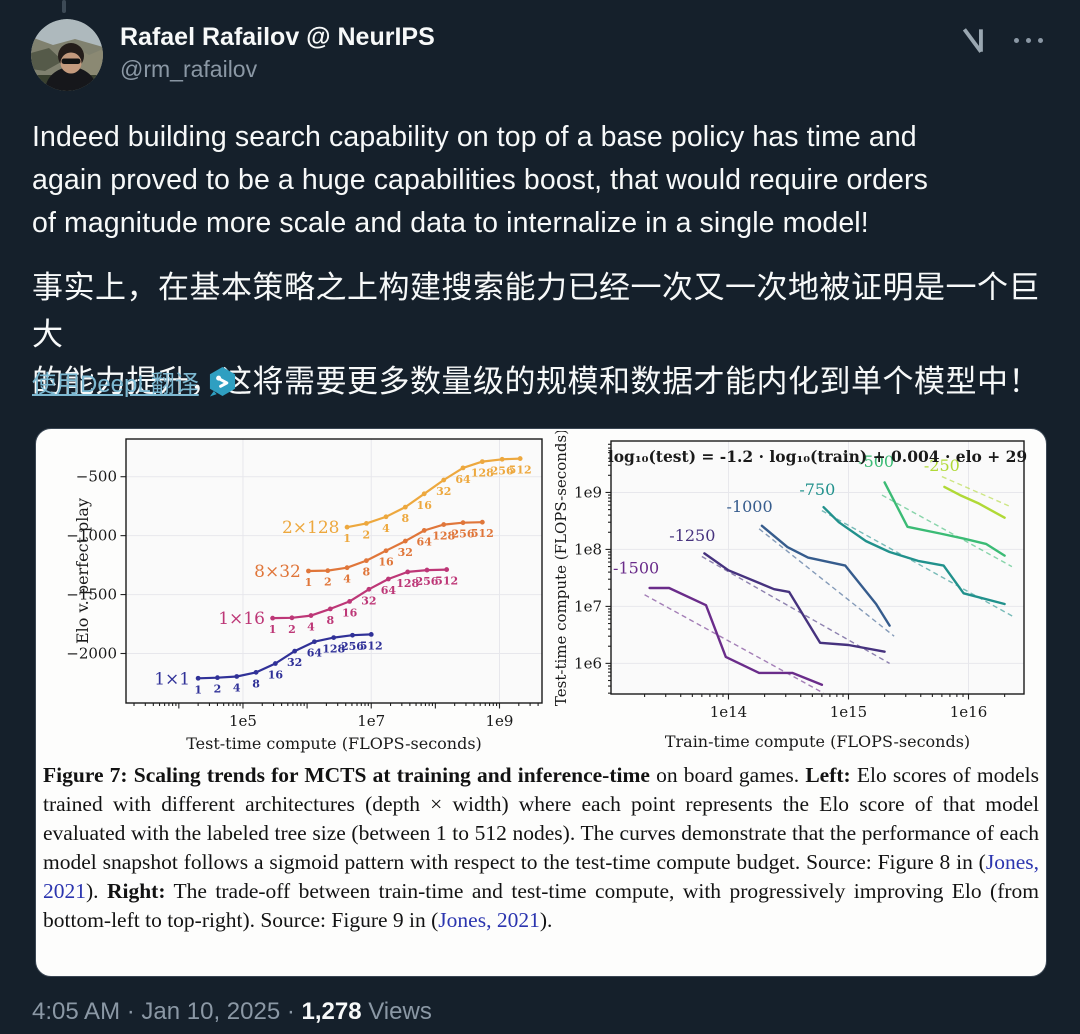  I want to click on svg-text: -250, so click(942, 465).